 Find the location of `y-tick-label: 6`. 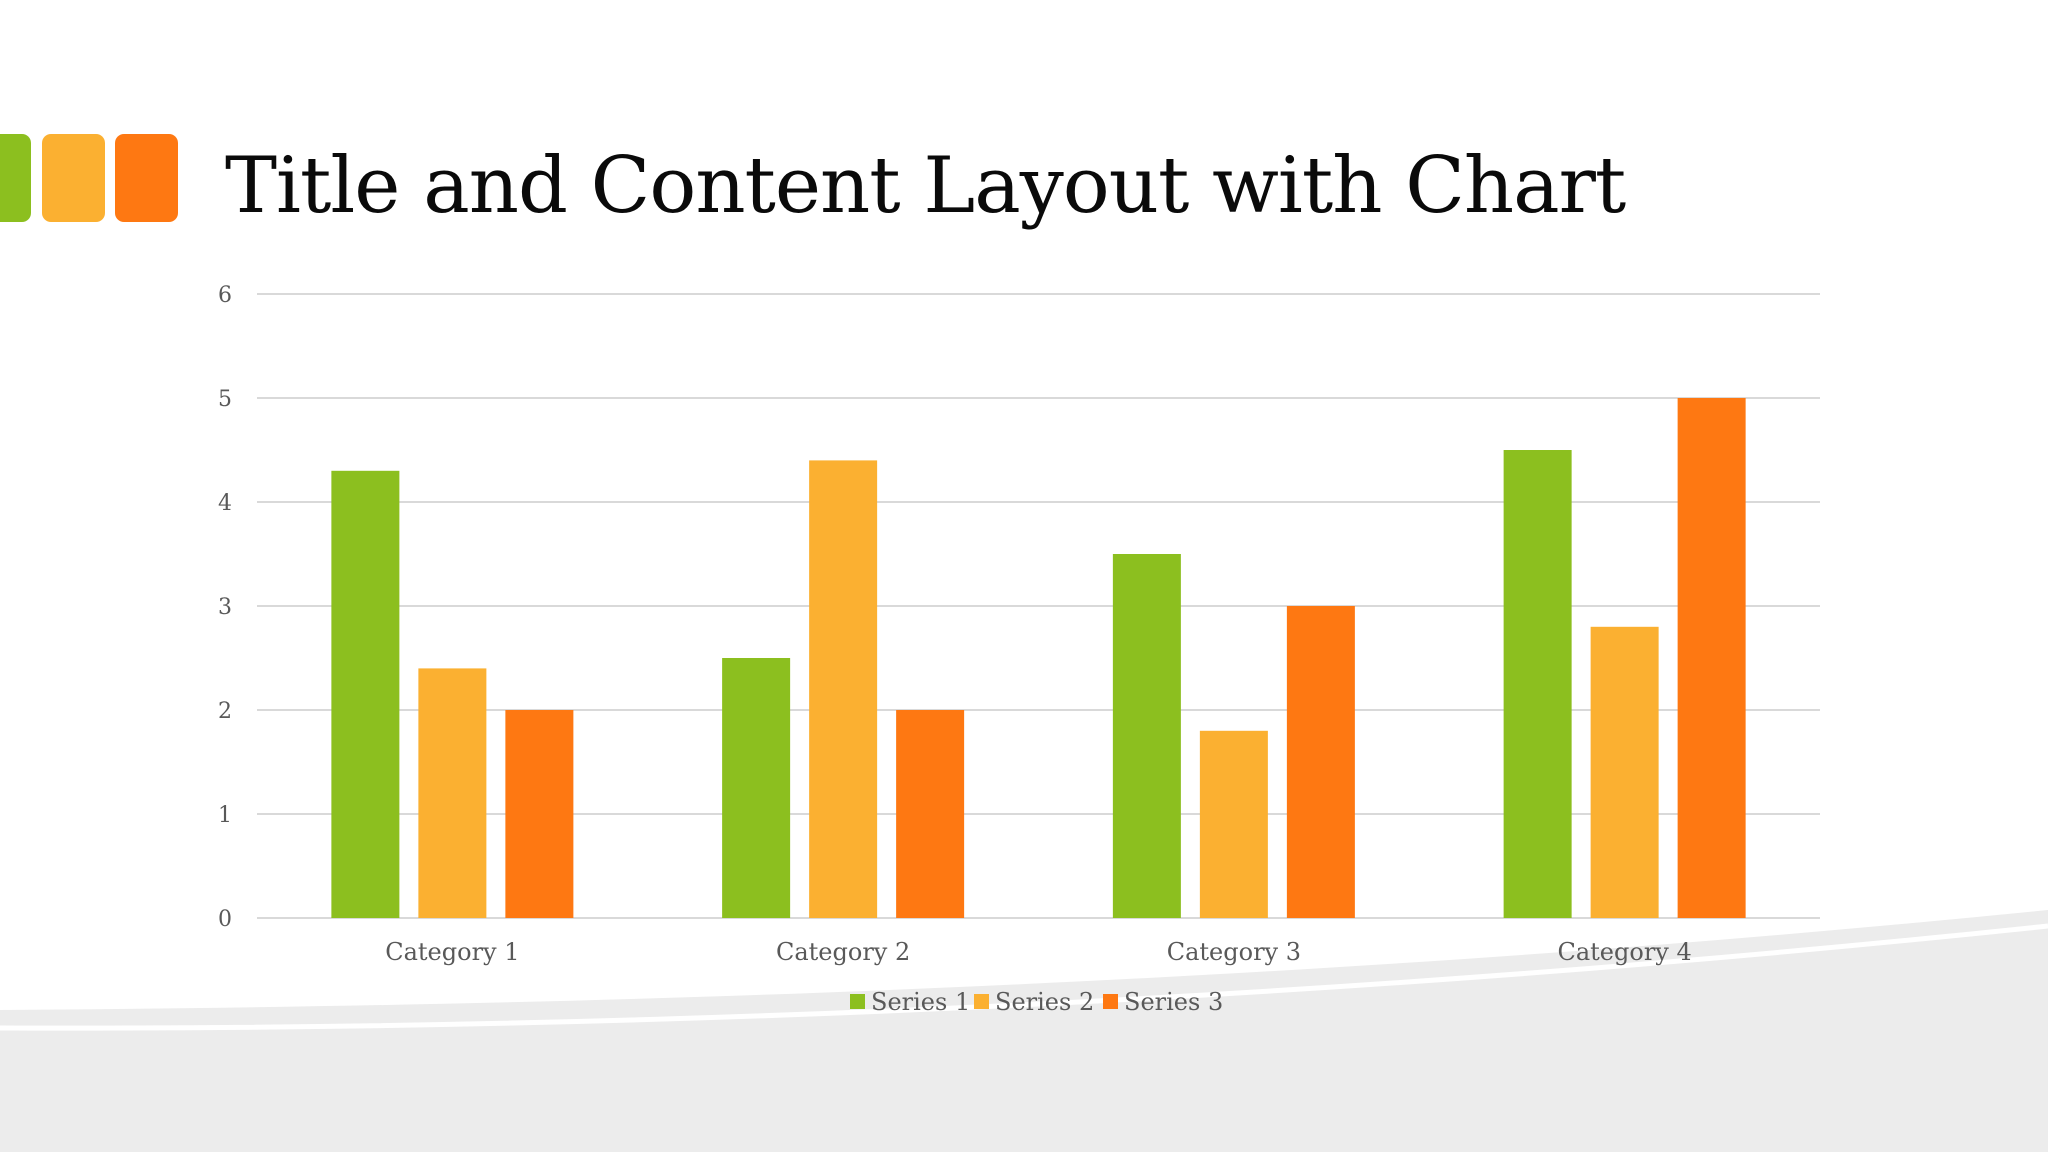

y-tick-label: 6 is located at coordinates (225, 295).